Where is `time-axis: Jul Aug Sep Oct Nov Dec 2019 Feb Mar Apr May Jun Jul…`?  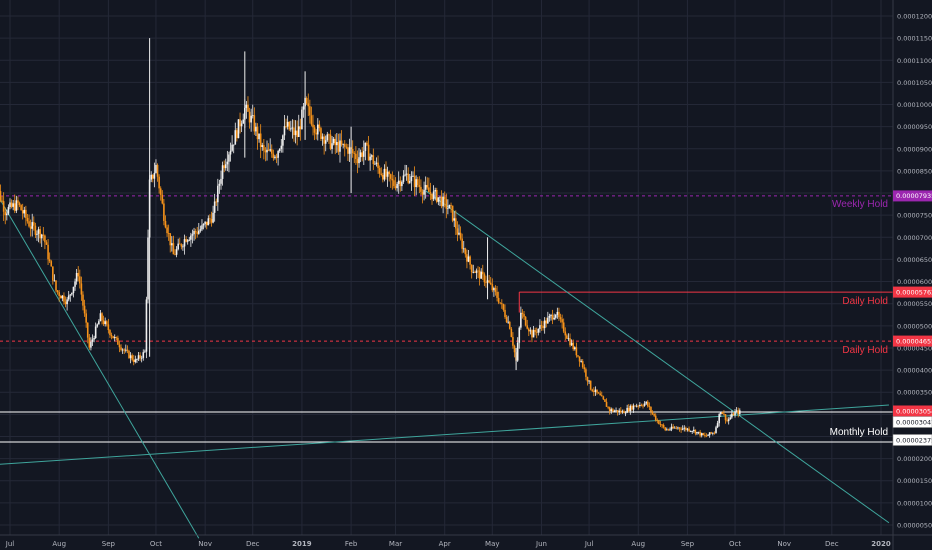 time-axis: Jul Aug Sep Oct Nov Dec 2019 Feb Mar Apr May Jun Jul… is located at coordinates (448, 544).